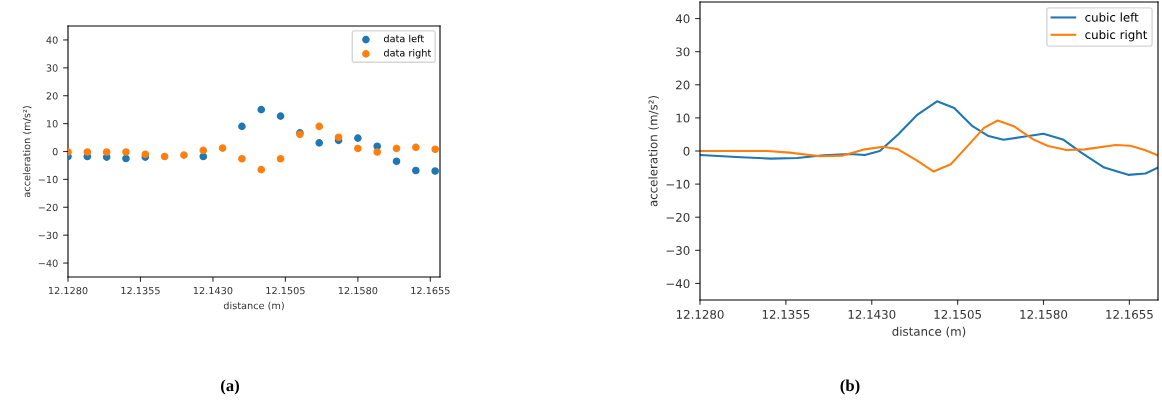 Image resolution: width=1162 pixels, height=411 pixels. I want to click on text: (a), so click(230, 387).